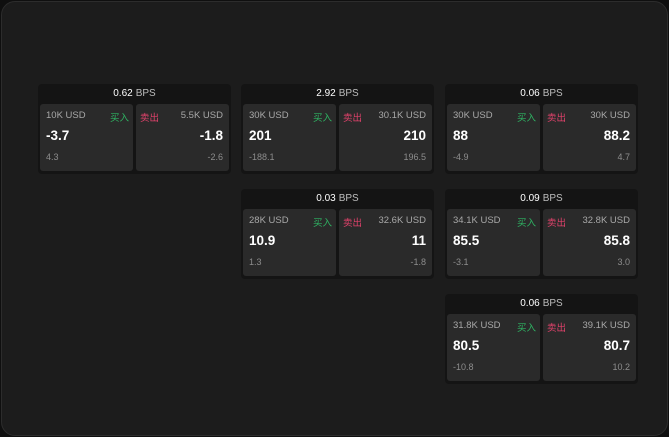  Describe the element at coordinates (623, 262) in the screenshot. I see `sell-change: 3.0` at that location.